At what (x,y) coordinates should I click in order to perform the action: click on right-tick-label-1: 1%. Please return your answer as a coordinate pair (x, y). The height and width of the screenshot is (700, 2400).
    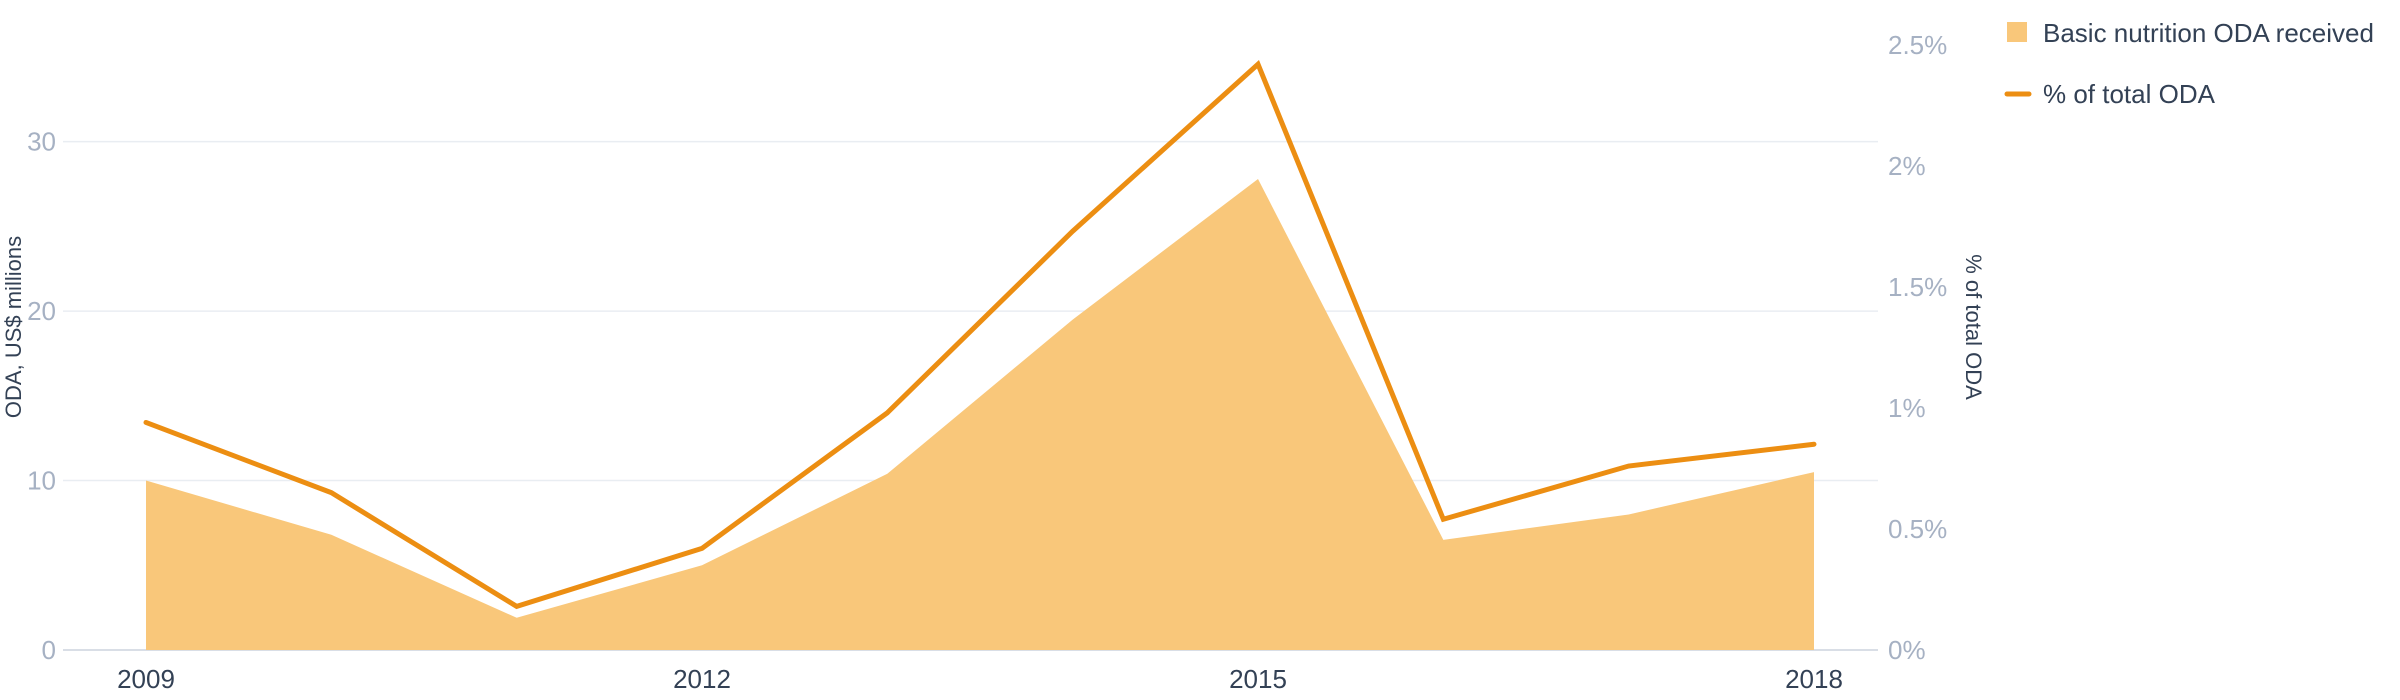
    Looking at the image, I should click on (1907, 408).